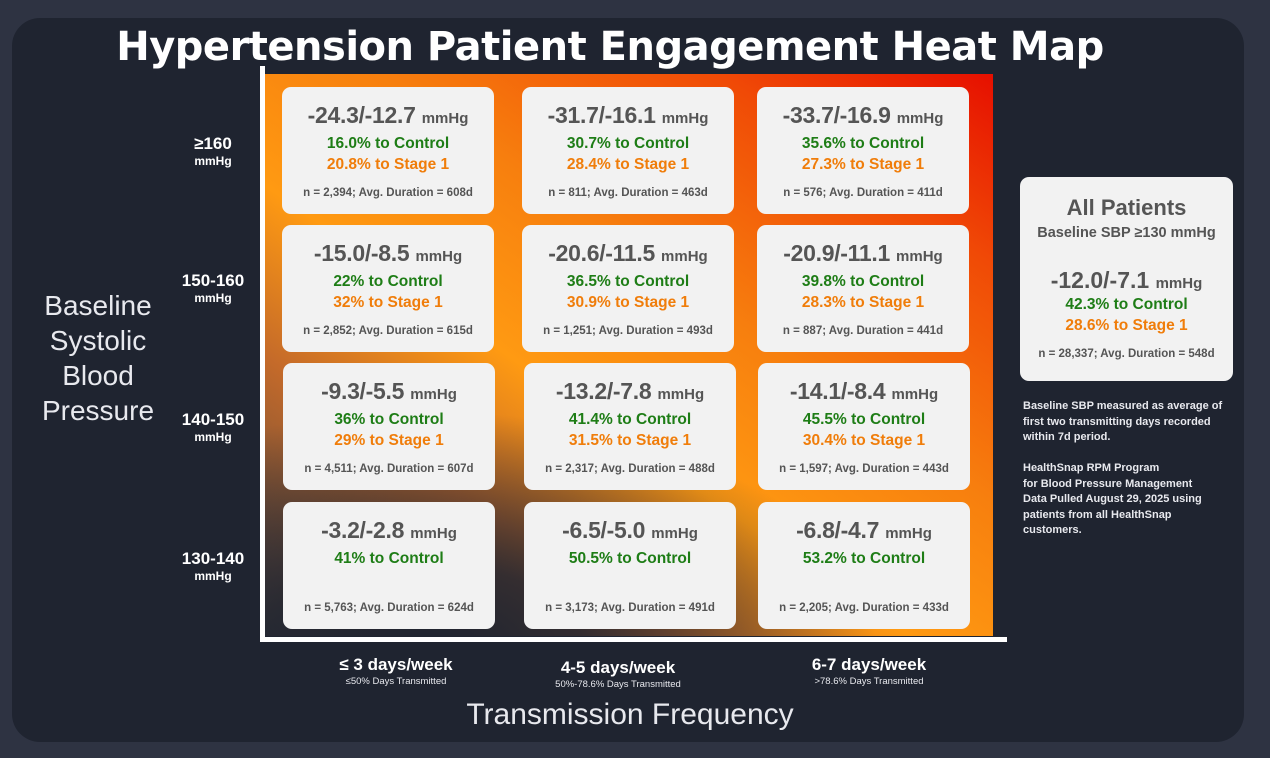  I want to click on cell-stats: n = 2,394; Avg. Duration = 608d, so click(388, 193).